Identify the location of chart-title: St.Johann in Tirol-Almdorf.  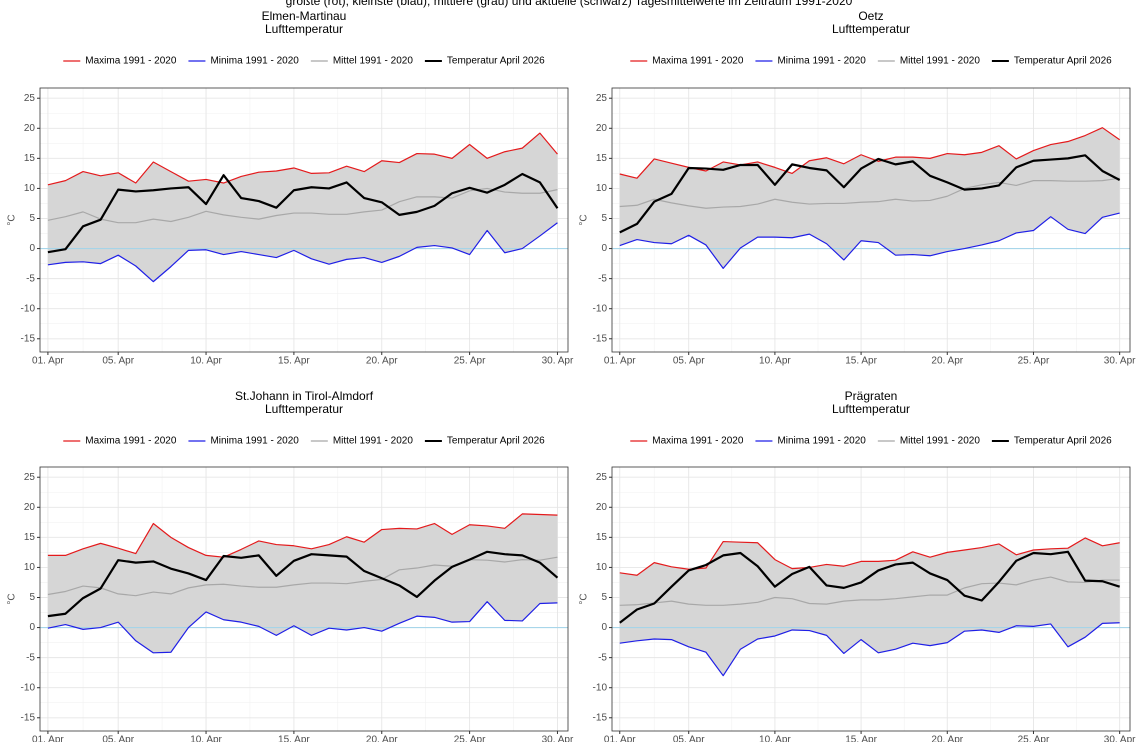
(304, 396).